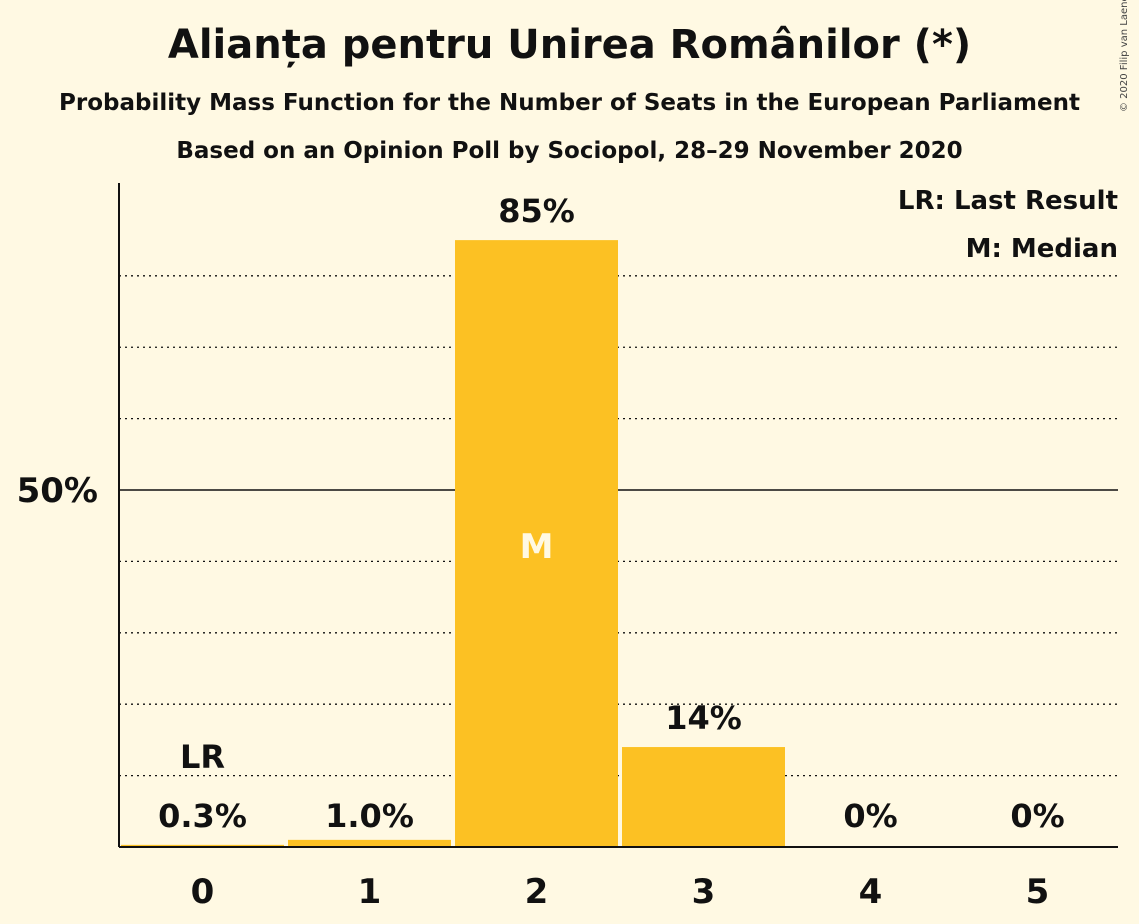 The width and height of the screenshot is (1139, 924). What do you see at coordinates (57, 491) in the screenshot?
I see `y-tick-label: 50%` at bounding box center [57, 491].